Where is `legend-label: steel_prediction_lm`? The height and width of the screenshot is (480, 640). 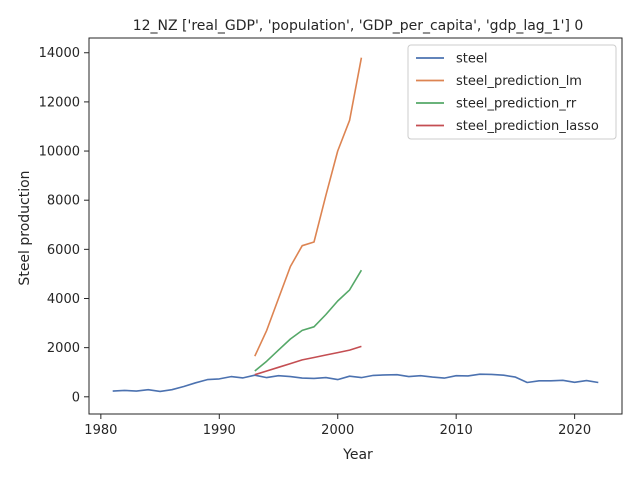 legend-label: steel_prediction_lm is located at coordinates (519, 81).